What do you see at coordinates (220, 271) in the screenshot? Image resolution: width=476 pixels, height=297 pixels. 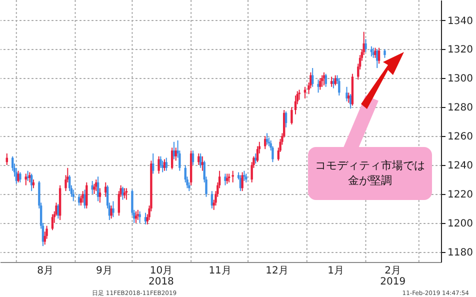 I see `x-tick-label: 11月` at bounding box center [220, 271].